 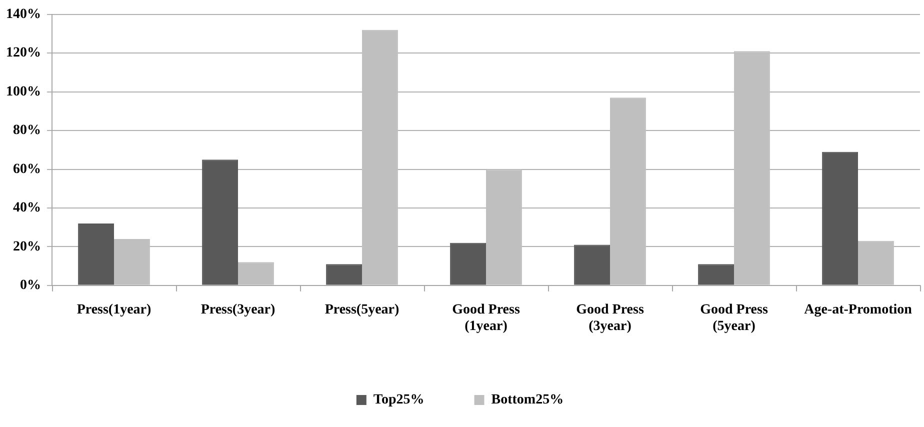 What do you see at coordinates (27, 208) in the screenshot?
I see `y-tick-label: 40%` at bounding box center [27, 208].